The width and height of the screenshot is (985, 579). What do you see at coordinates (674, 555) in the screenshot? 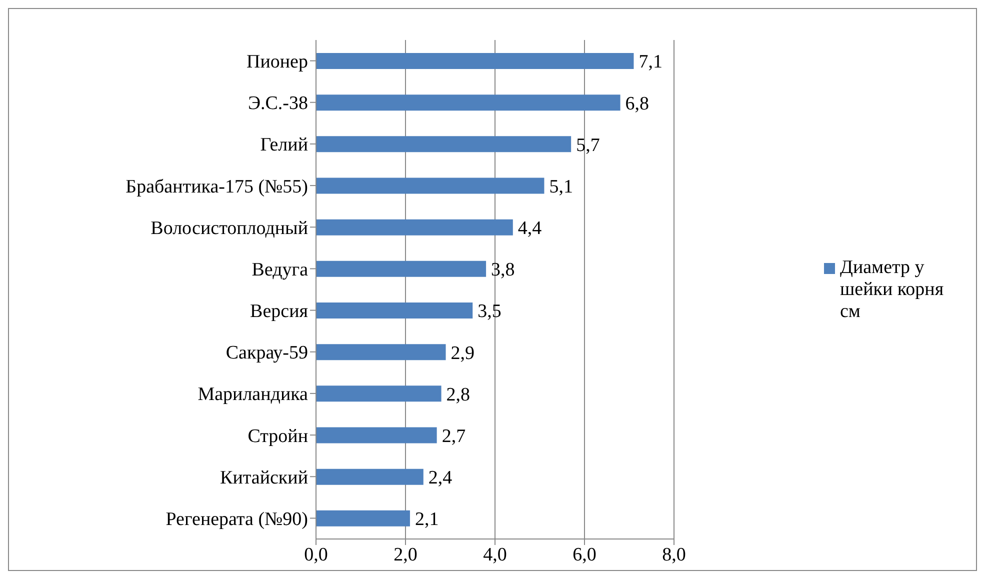
I see `x-tick-label: 8,0` at bounding box center [674, 555].